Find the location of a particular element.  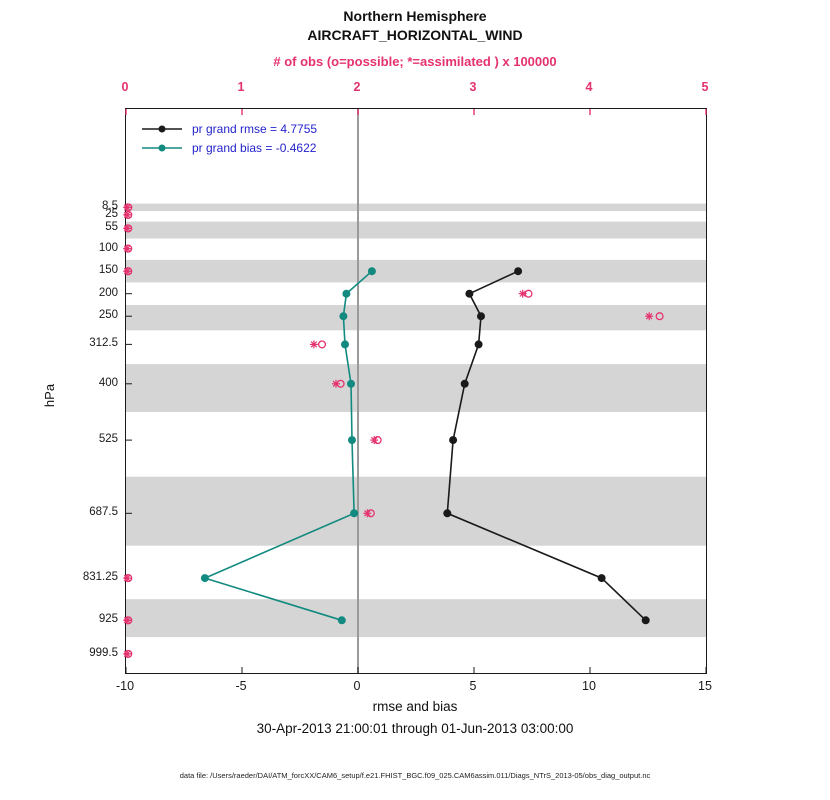

plot-title-region: Northern Hemisphere is located at coordinates (415, 16).